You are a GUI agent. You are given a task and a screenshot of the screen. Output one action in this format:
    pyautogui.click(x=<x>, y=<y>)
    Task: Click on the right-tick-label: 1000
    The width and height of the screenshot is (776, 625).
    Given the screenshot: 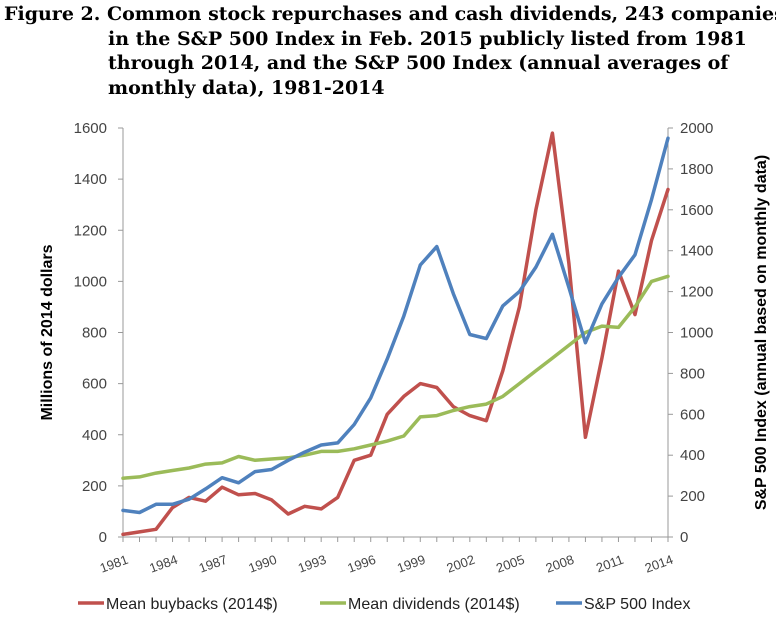 What is the action you would take?
    pyautogui.click(x=696, y=333)
    